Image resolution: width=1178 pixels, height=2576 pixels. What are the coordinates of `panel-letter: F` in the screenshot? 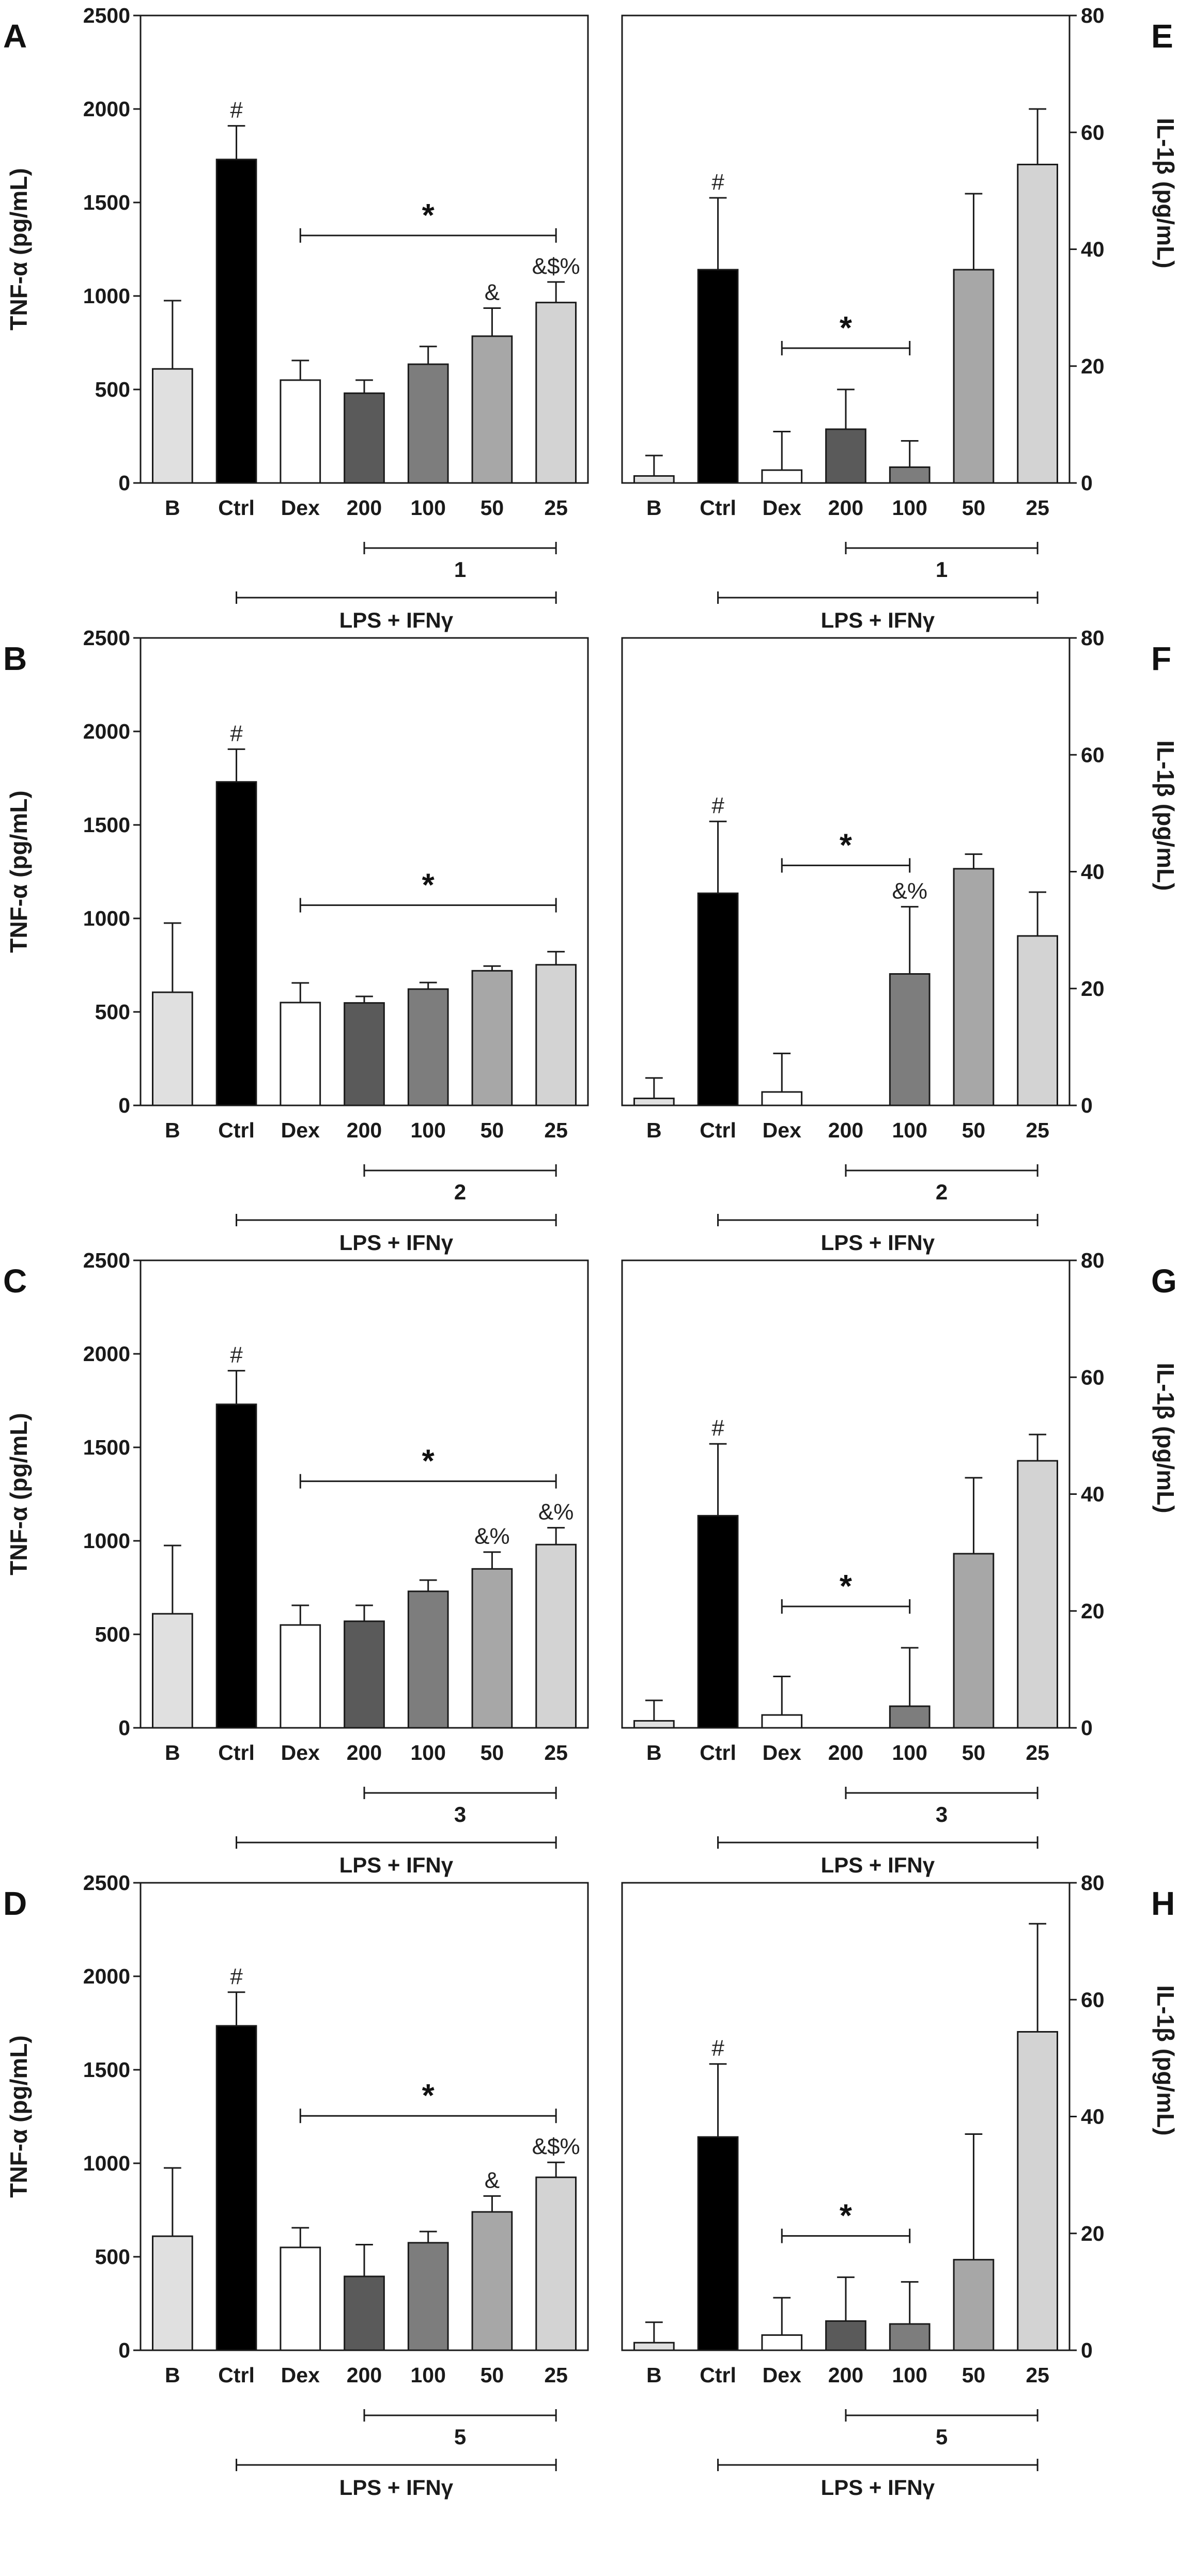 It's located at (1161, 659).